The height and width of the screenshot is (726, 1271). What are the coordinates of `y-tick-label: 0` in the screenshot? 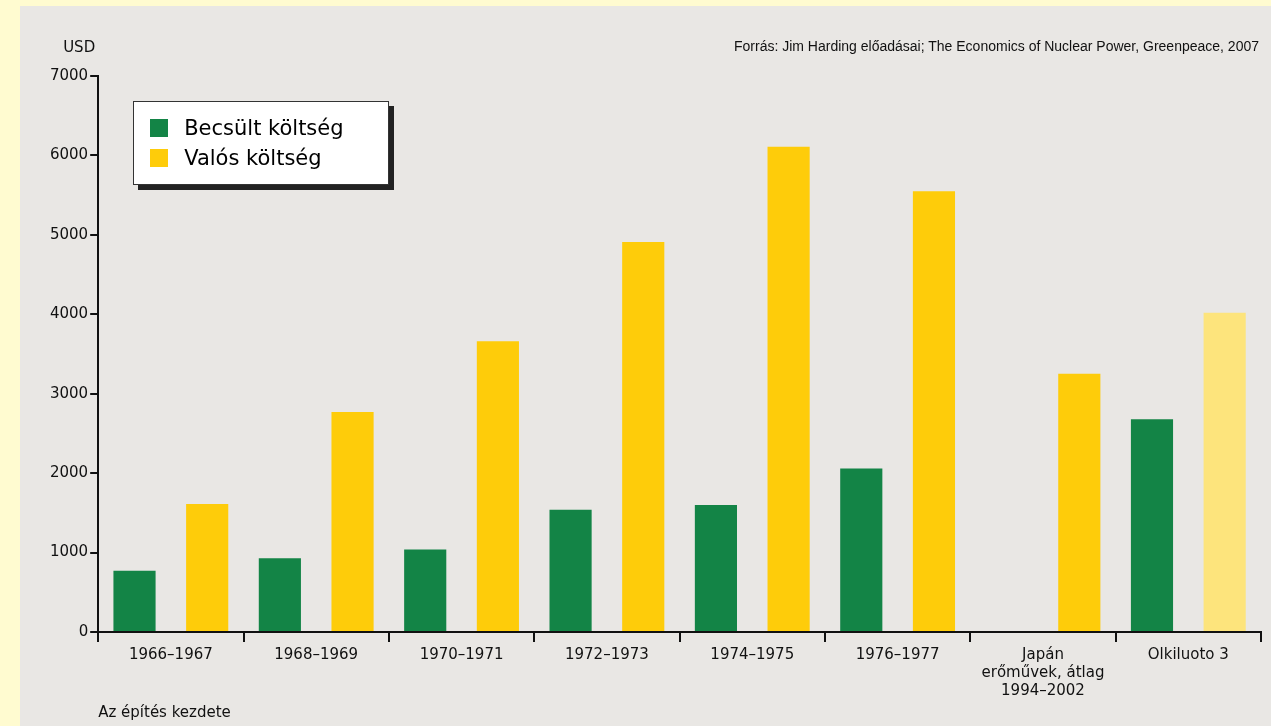 It's located at (83, 630).